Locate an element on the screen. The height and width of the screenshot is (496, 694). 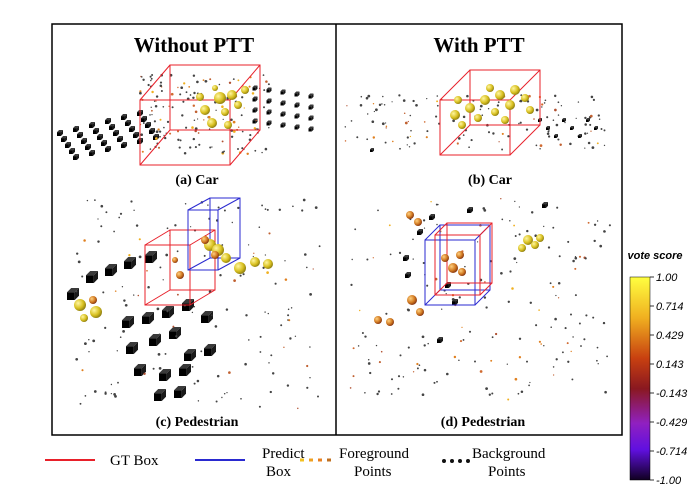
scene-car-without-ptt is located at coordinates (185, 115).